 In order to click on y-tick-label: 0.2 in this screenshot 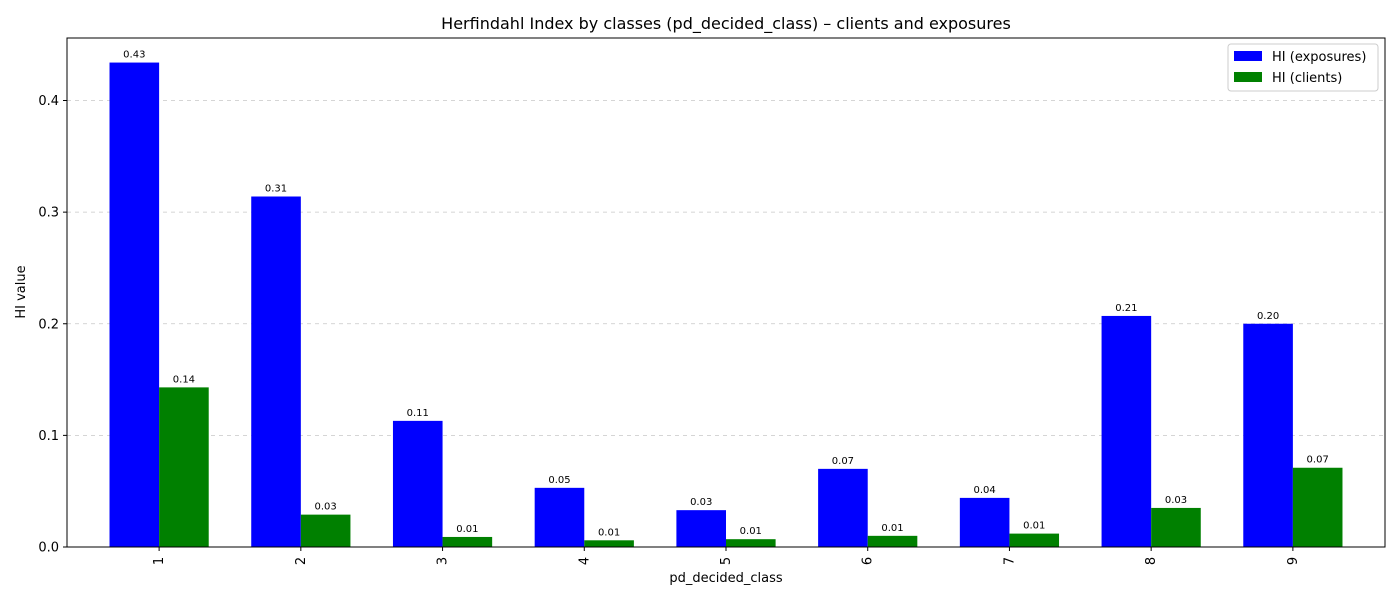, I will do `click(48, 324)`.